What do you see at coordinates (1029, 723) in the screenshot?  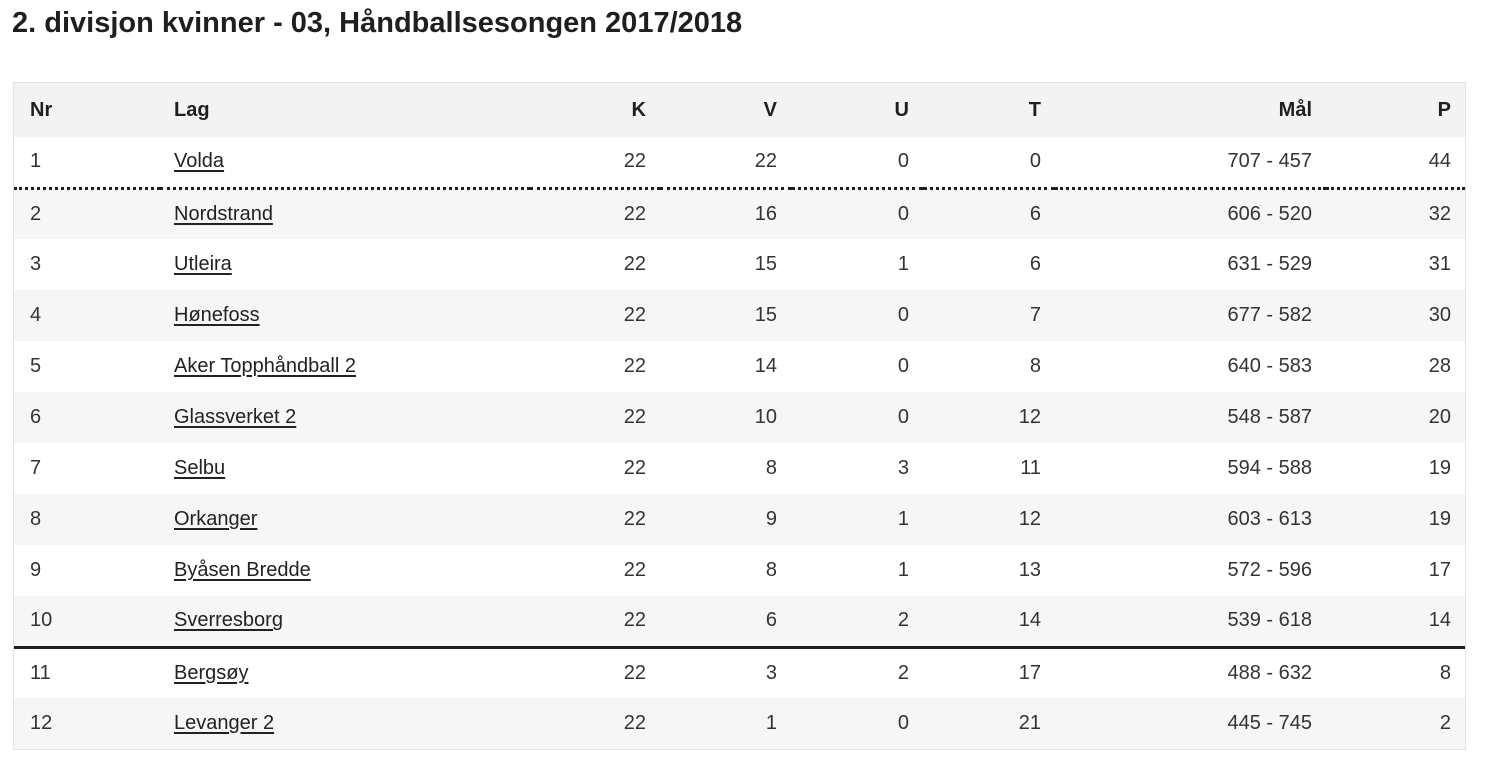 I see `cell-t: 21` at bounding box center [1029, 723].